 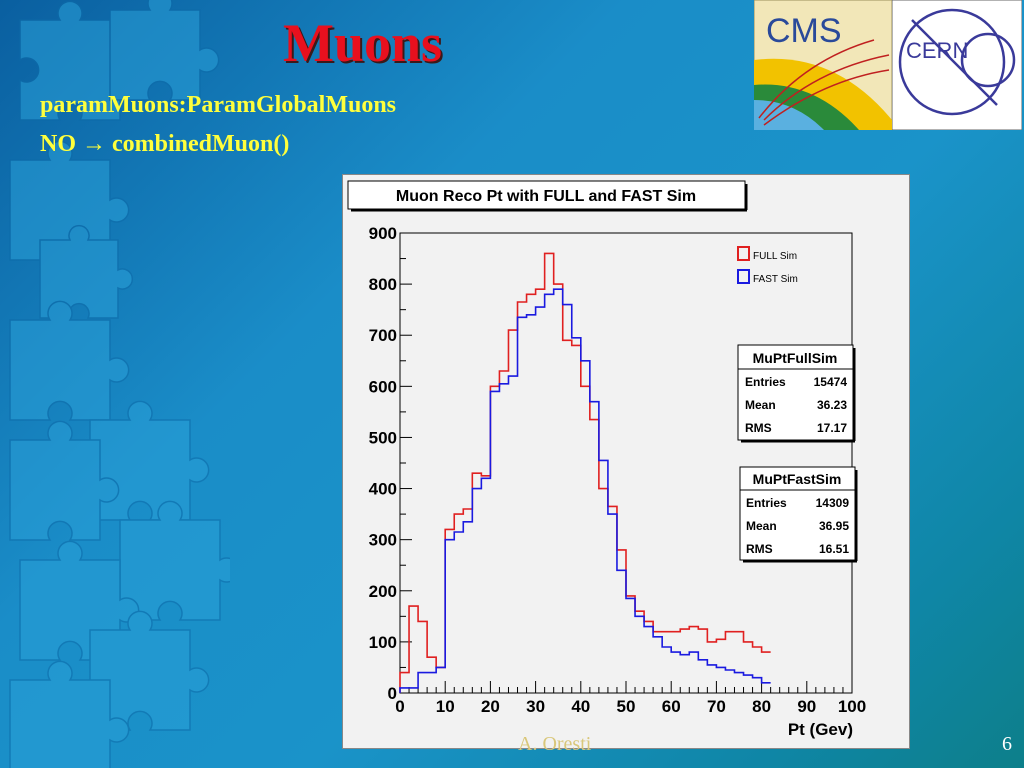 What do you see at coordinates (383, 540) in the screenshot?
I see `y-tick-label: 300` at bounding box center [383, 540].